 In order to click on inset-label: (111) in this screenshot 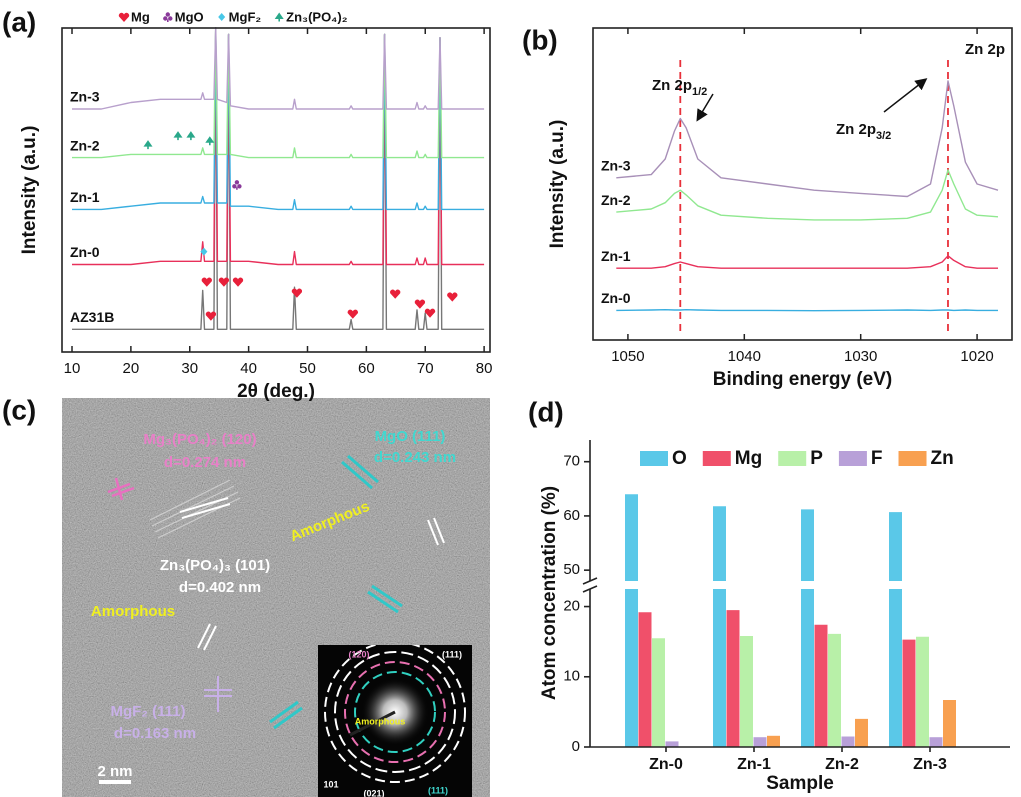, I will do `click(452, 654)`.